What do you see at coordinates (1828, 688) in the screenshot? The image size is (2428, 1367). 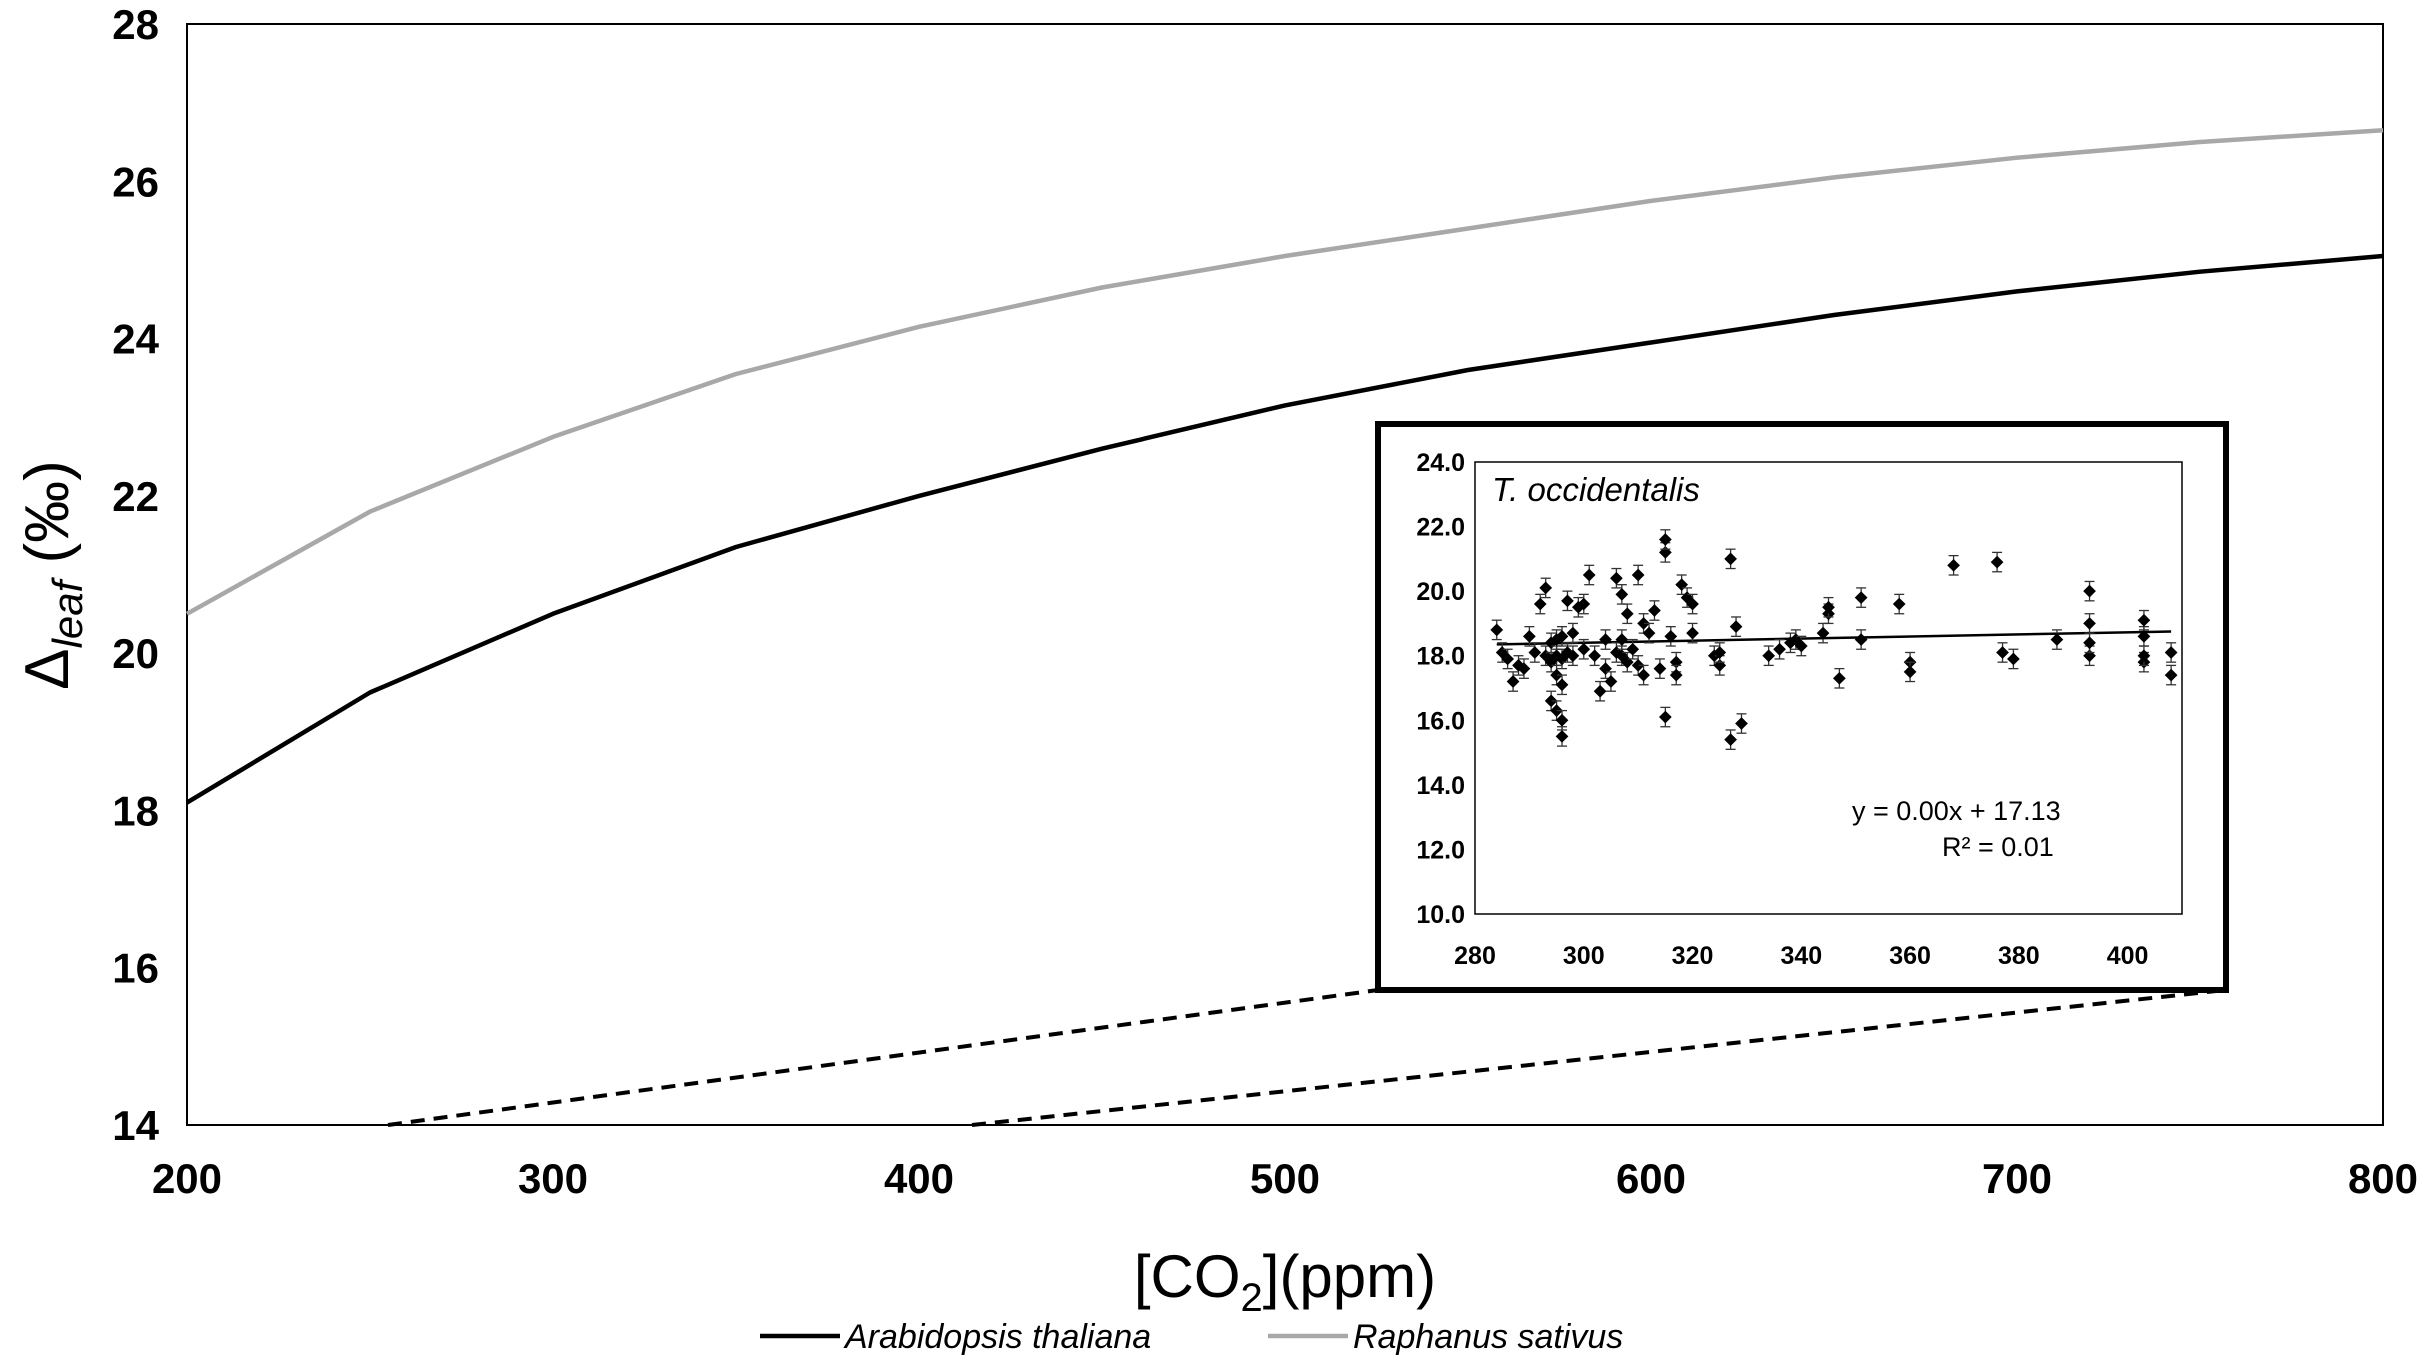 I see `inset-plot-area` at bounding box center [1828, 688].